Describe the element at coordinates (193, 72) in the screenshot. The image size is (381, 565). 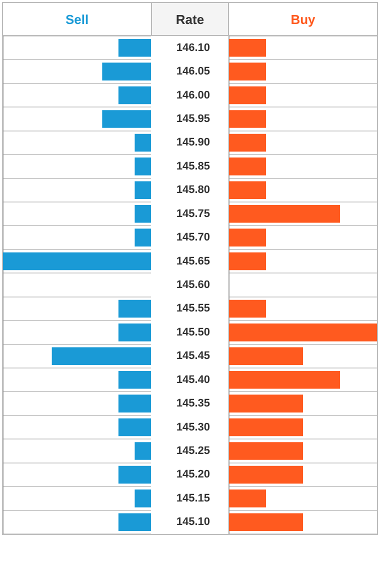
I see `y-tick-label: 146.05` at that location.